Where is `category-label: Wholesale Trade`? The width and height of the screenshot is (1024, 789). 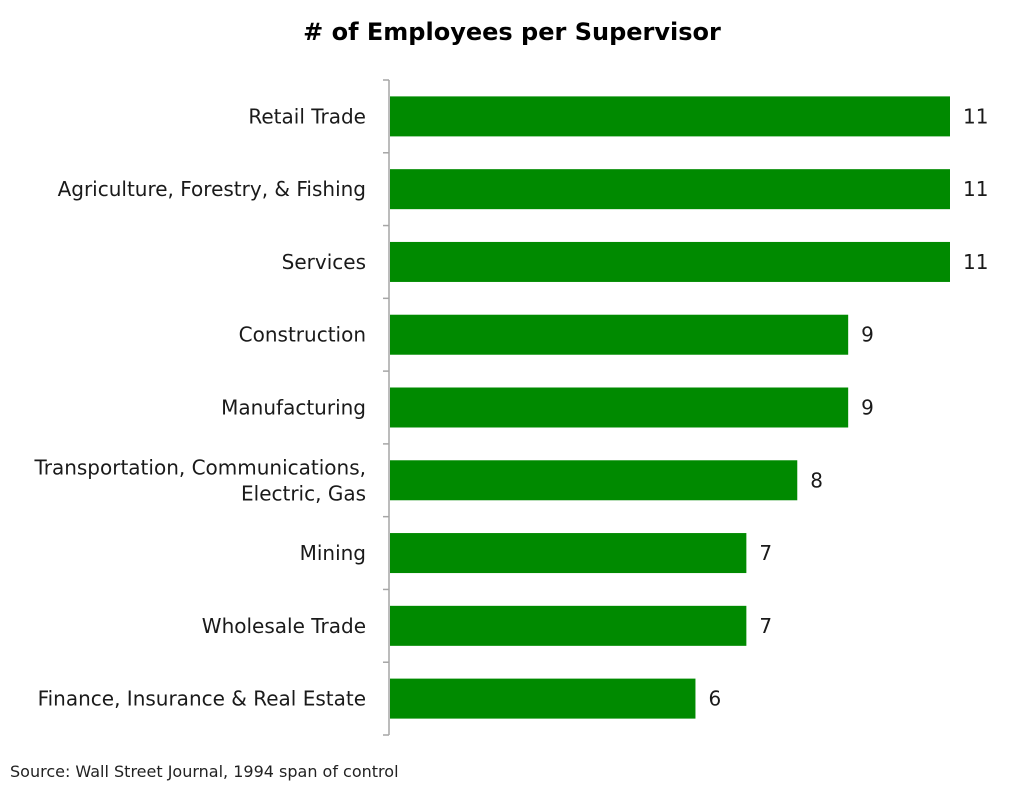 category-label: Wholesale Trade is located at coordinates (284, 626).